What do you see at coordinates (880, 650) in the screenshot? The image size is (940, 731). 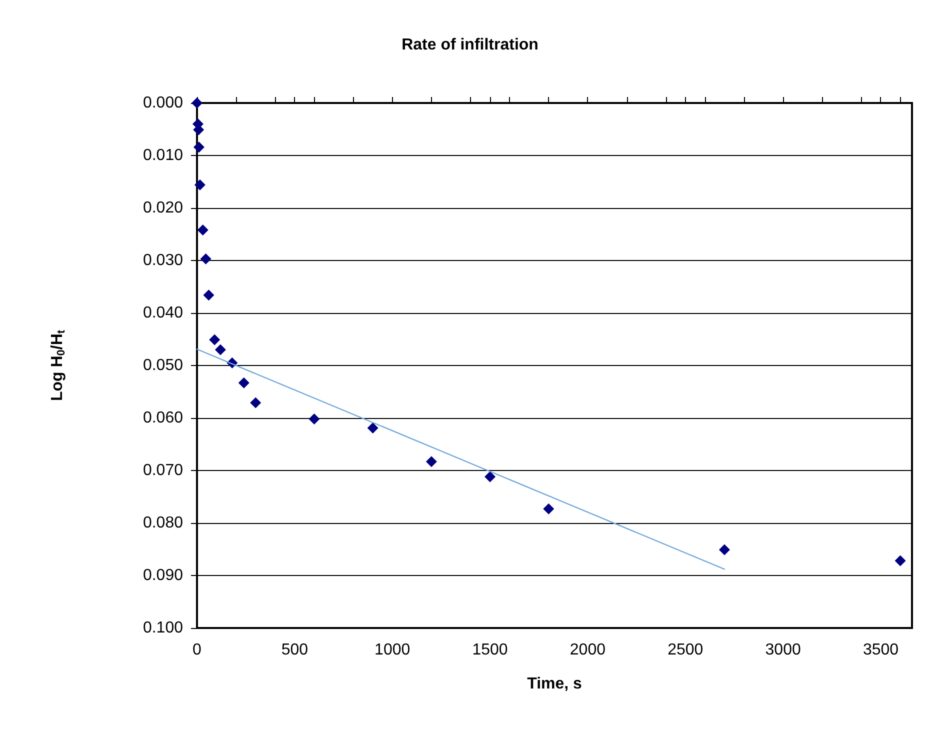 I see `x-tick-label: 3500` at bounding box center [880, 650].